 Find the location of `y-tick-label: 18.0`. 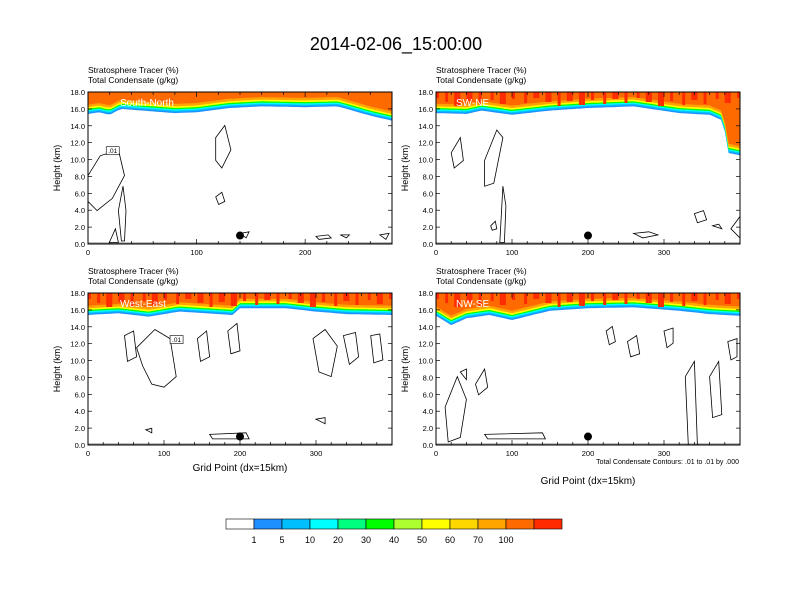

y-tick-label: 18.0 is located at coordinates (425, 92).